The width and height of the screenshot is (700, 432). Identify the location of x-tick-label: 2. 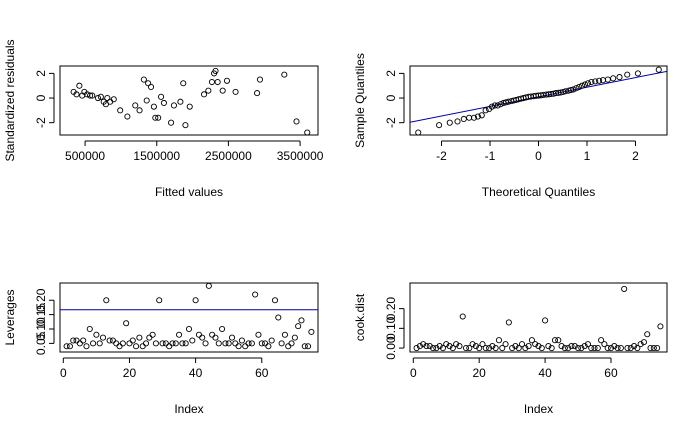
(635, 156).